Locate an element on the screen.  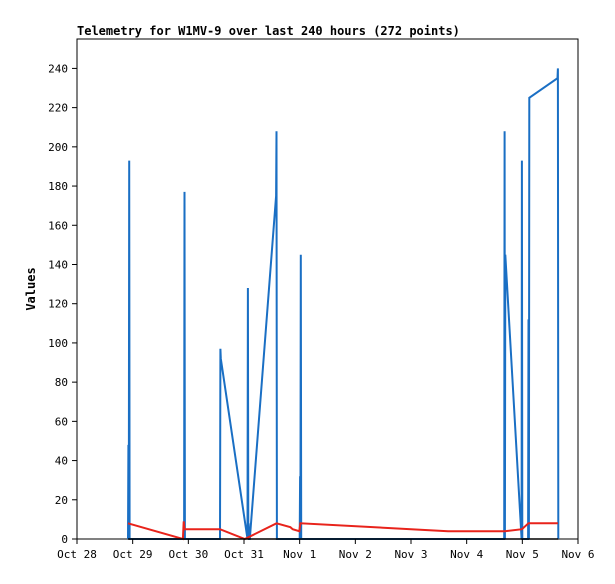
y-axis: 0 20 40 60 80 100 120 140 160 180 200 220 240 is located at coordinates (62, 304).